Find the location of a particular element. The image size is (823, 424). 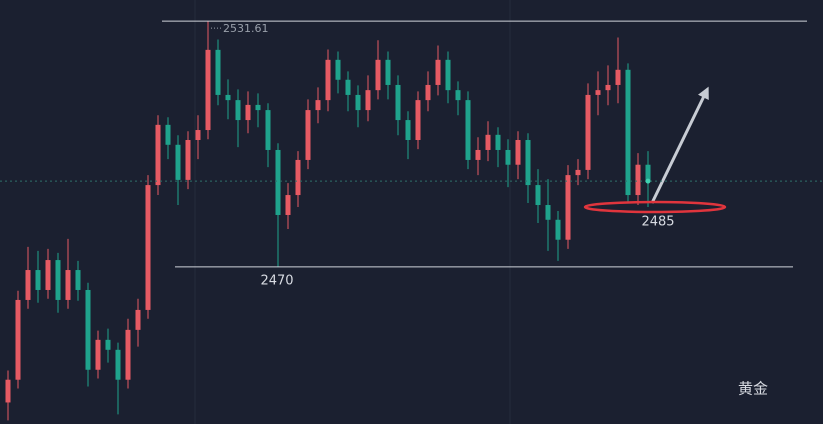

level-label: 2470 is located at coordinates (276, 280).